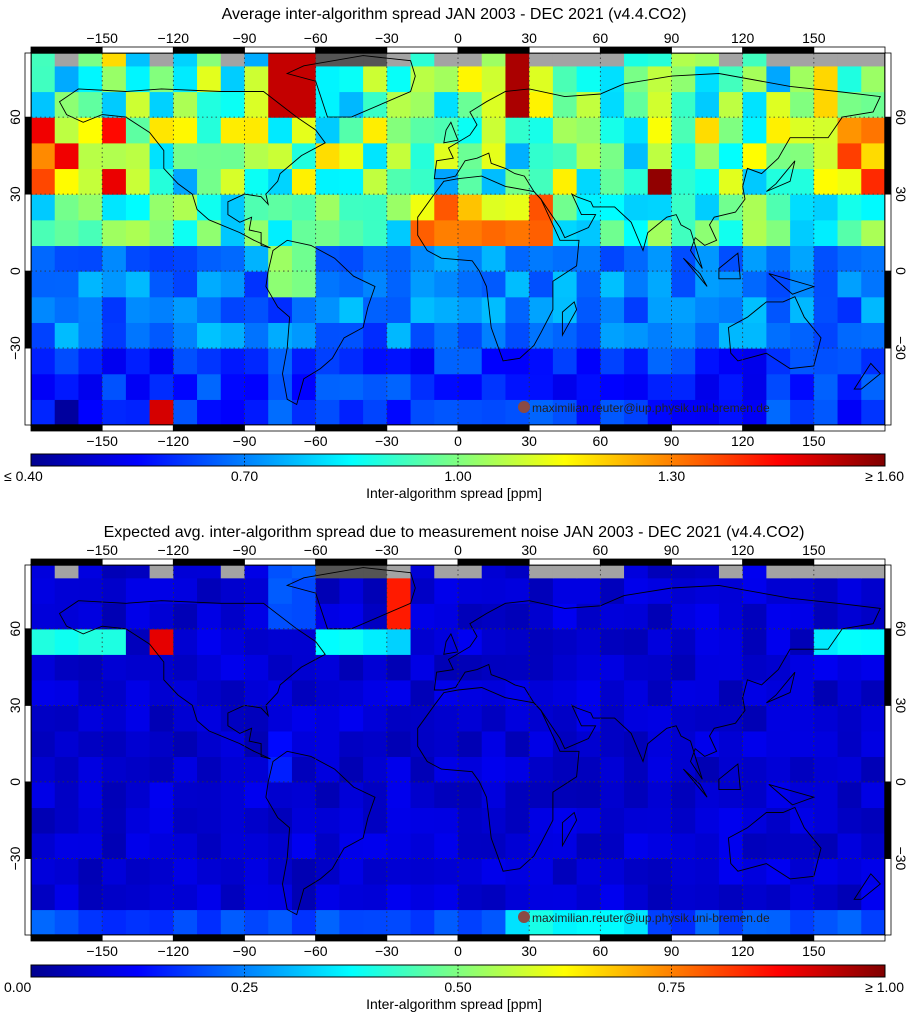 The width and height of the screenshot is (908, 1021). What do you see at coordinates (458, 951) in the screenshot?
I see `lon-label-bottom: 0` at bounding box center [458, 951].